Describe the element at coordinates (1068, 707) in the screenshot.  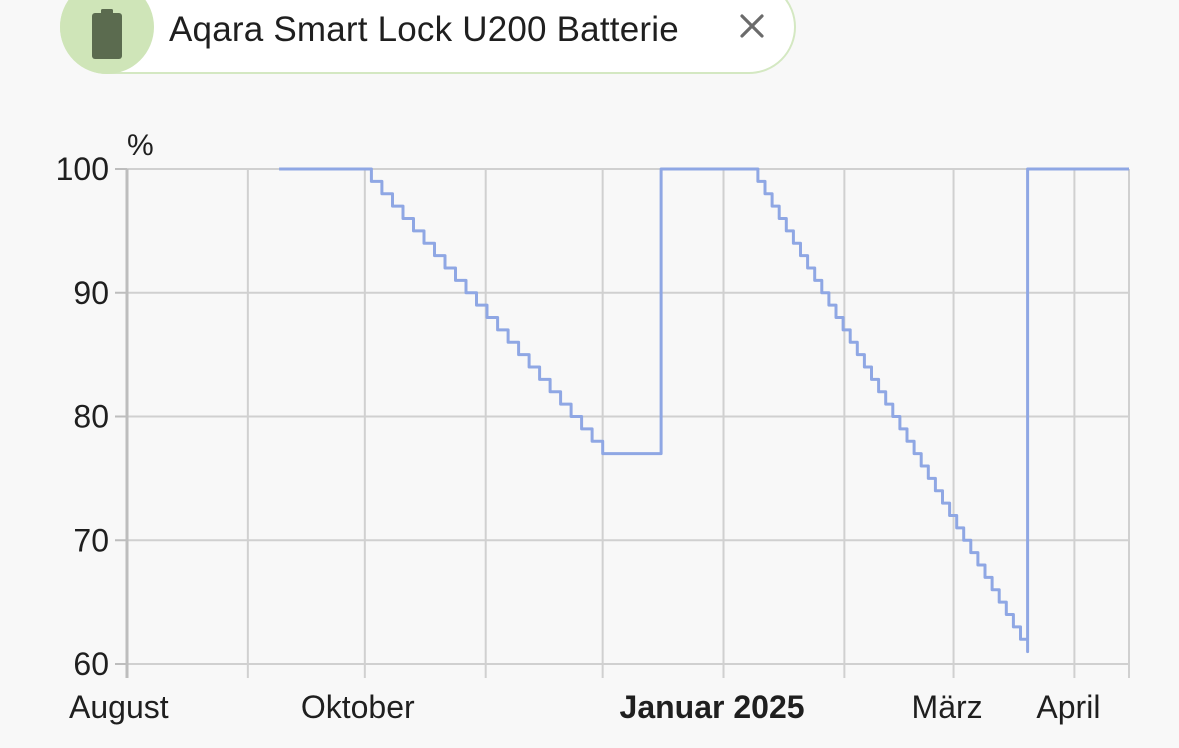
I see `x-tick-label: April` at that location.